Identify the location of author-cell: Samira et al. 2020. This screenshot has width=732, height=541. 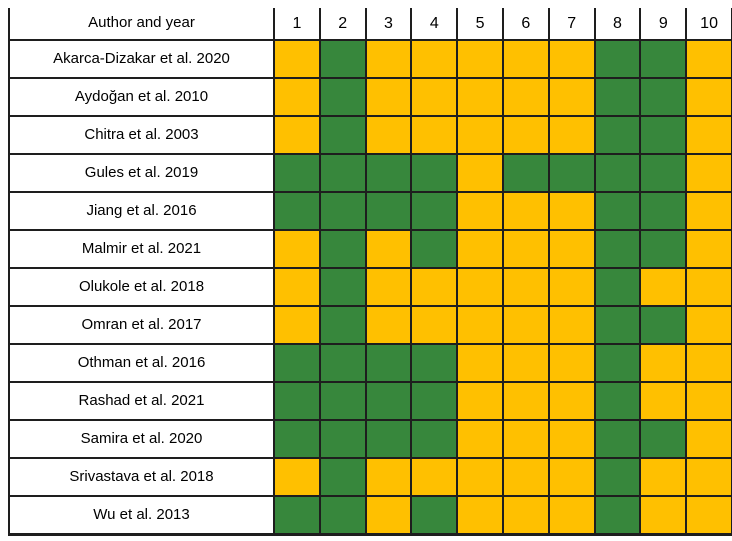
(141, 439).